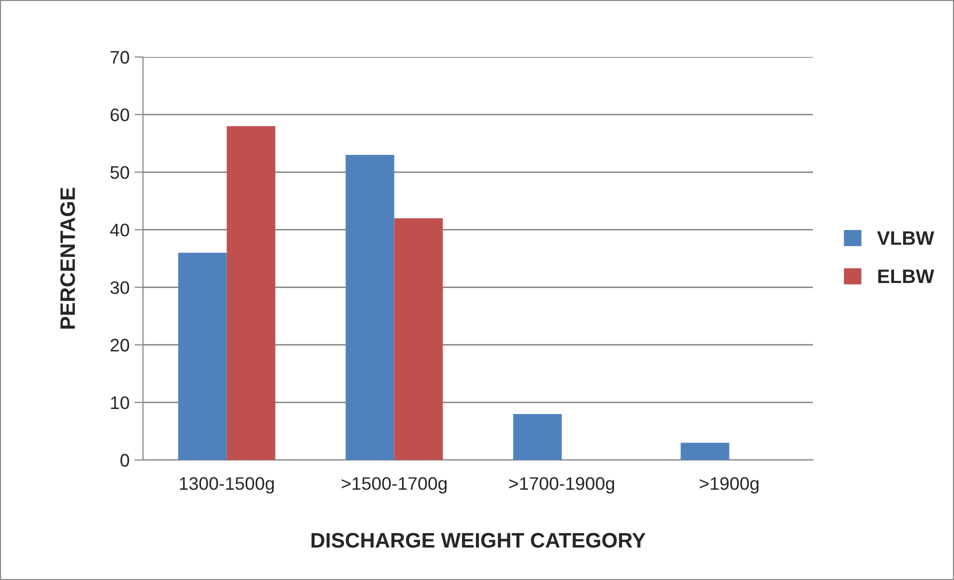  What do you see at coordinates (120, 57) in the screenshot?
I see `y-tick-label: 70` at bounding box center [120, 57].